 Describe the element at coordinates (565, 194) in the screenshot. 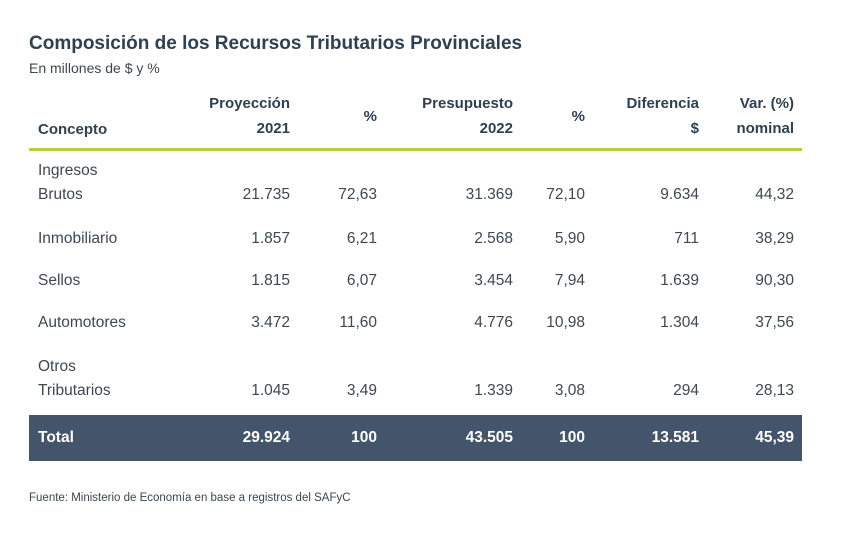

I see `row-pct-presupuesto: 72,10` at that location.